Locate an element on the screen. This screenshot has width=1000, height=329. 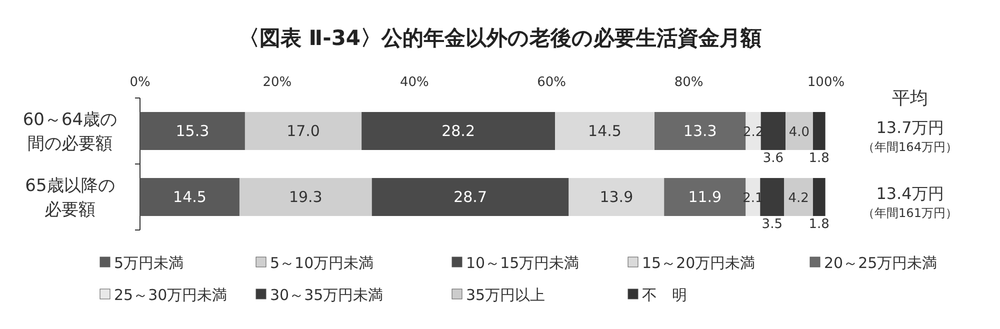
data-label: 28.7 is located at coordinates (471, 197).